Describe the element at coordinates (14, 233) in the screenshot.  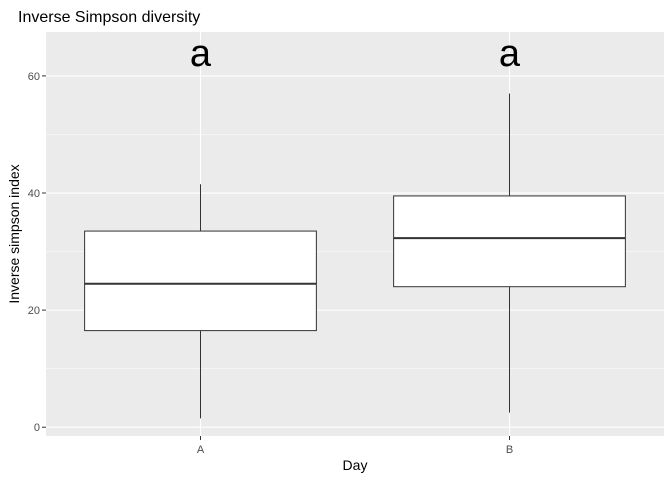
I see `y-axis-title: Inverse simpson index` at that location.